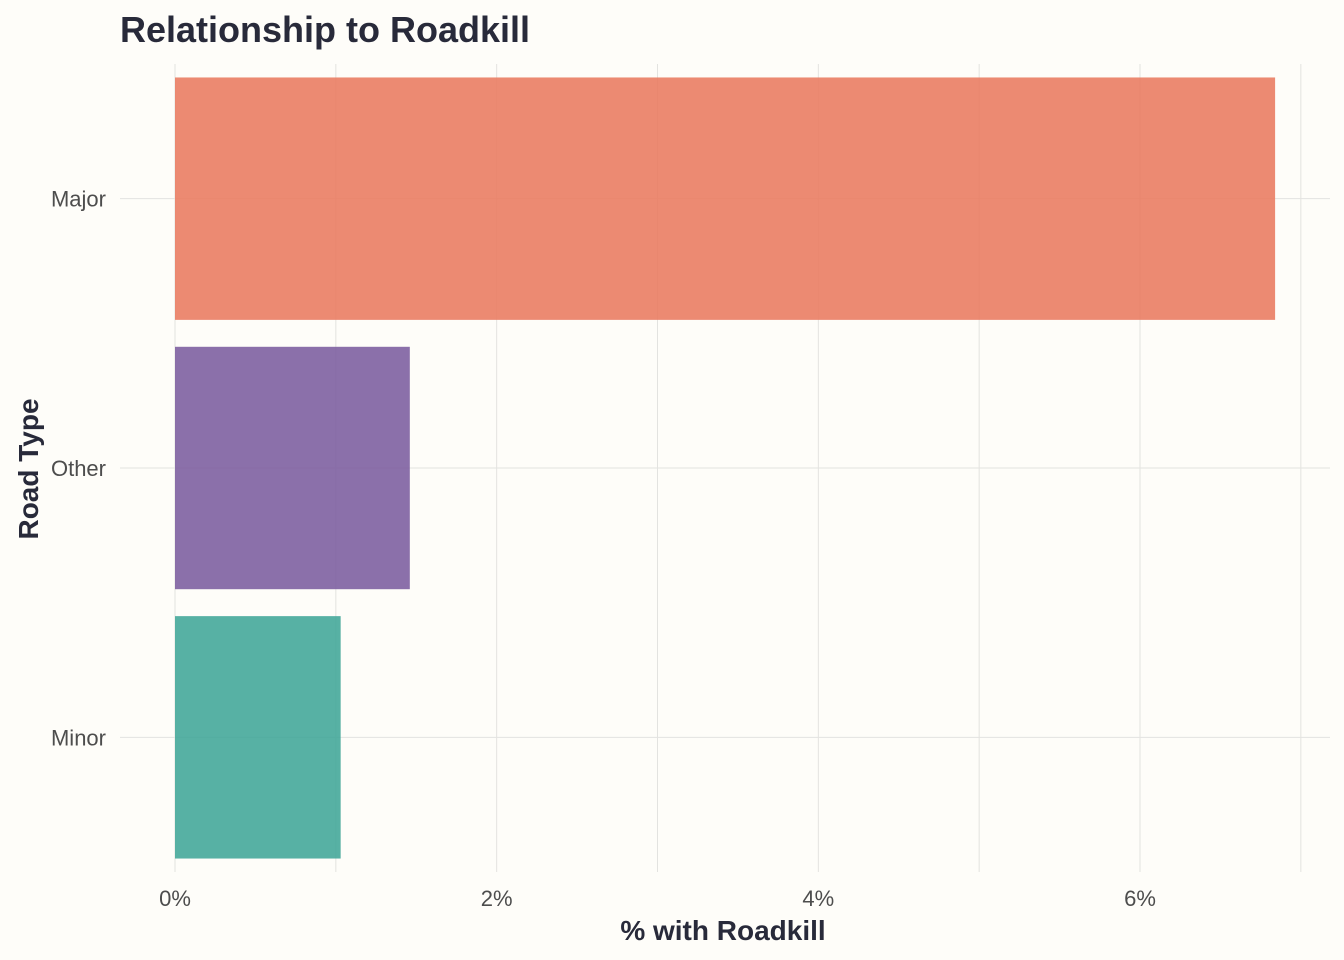 This screenshot has height=960, width=1344. What do you see at coordinates (497, 898) in the screenshot?
I see `x-tick-label-1: 2%` at bounding box center [497, 898].